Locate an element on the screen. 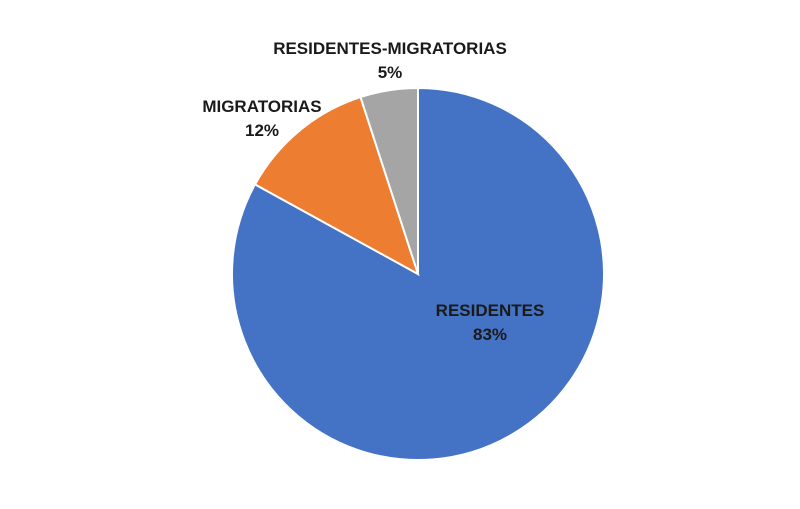 The image size is (800, 509). slice-percent-label: 5% is located at coordinates (390, 72).